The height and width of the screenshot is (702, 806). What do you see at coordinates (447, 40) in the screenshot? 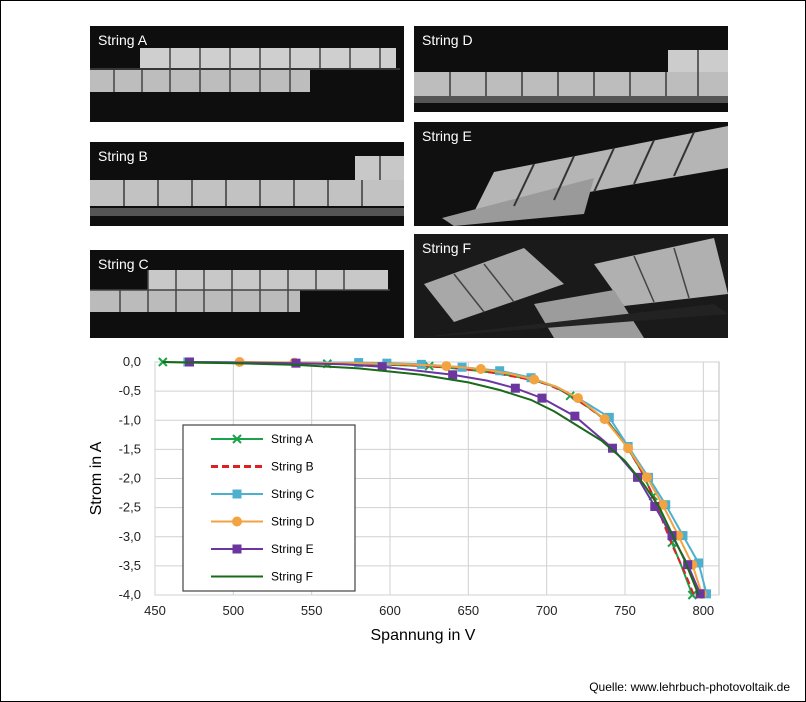
I see `photo-label: String D` at bounding box center [447, 40].